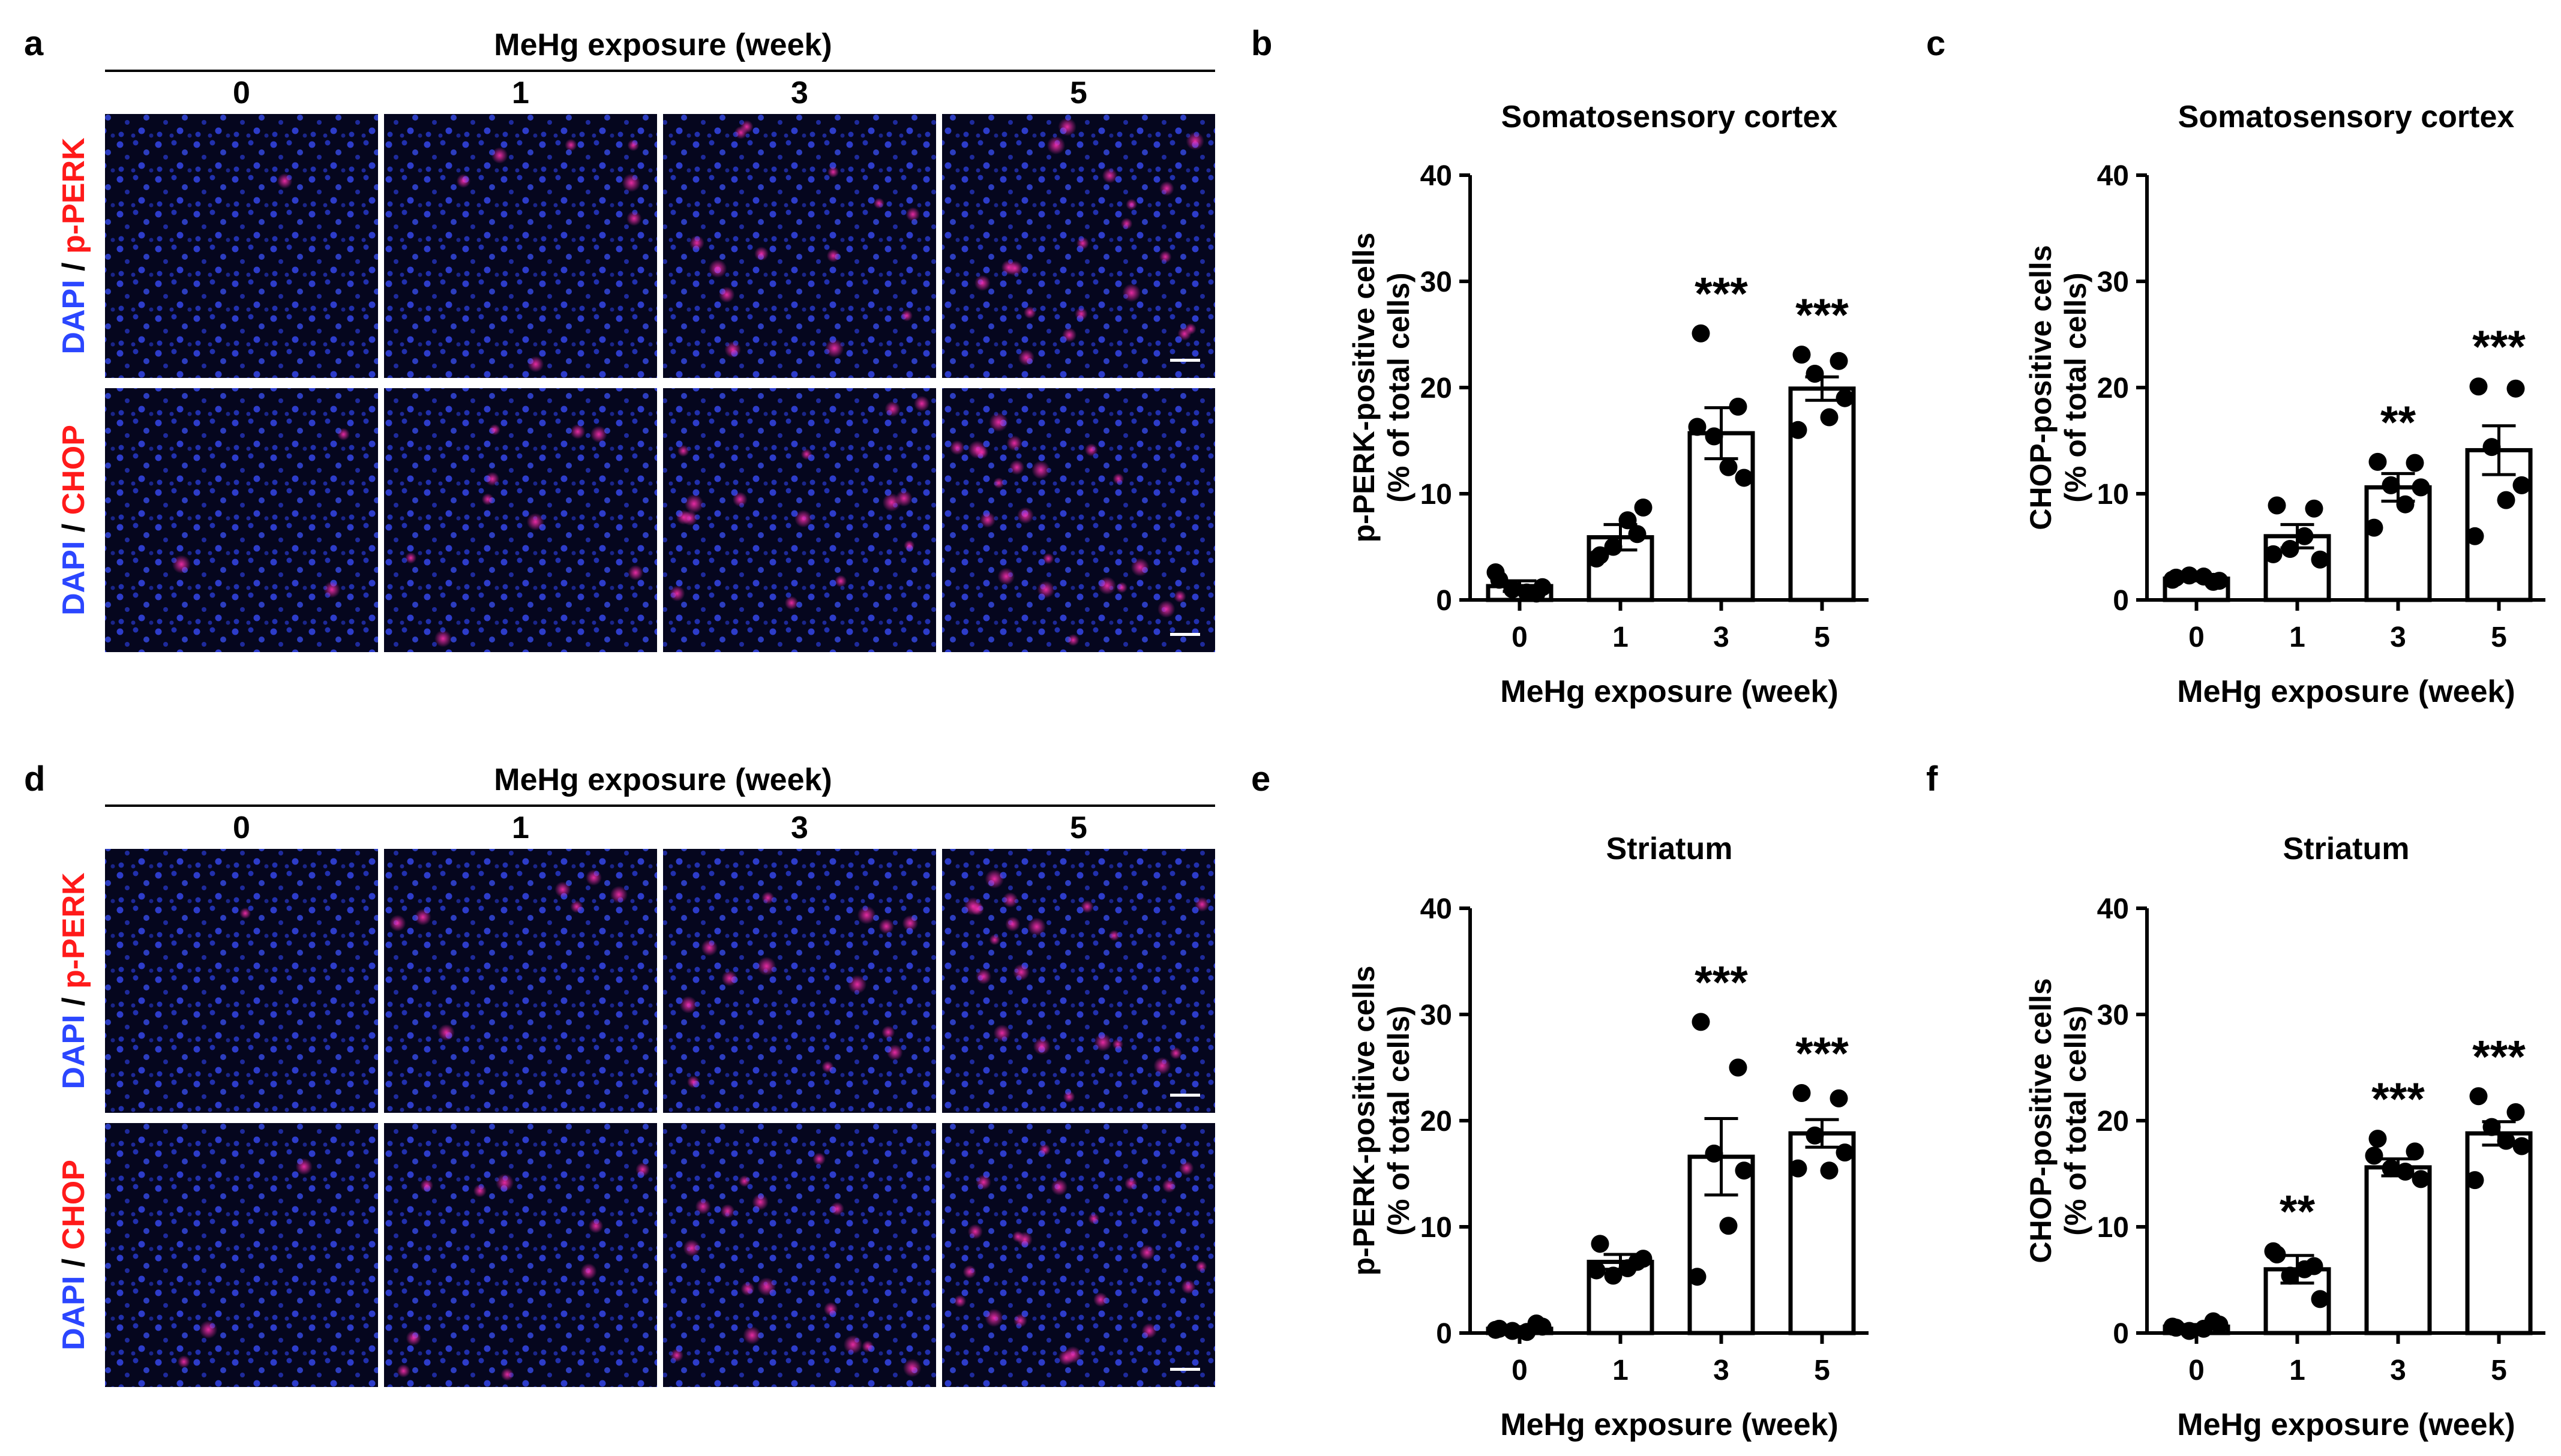 This screenshot has width=2561, height=1456. What do you see at coordinates (2041, 1121) in the screenshot?
I see `y-axis-label-line1: CHOP-positive cells` at bounding box center [2041, 1121].